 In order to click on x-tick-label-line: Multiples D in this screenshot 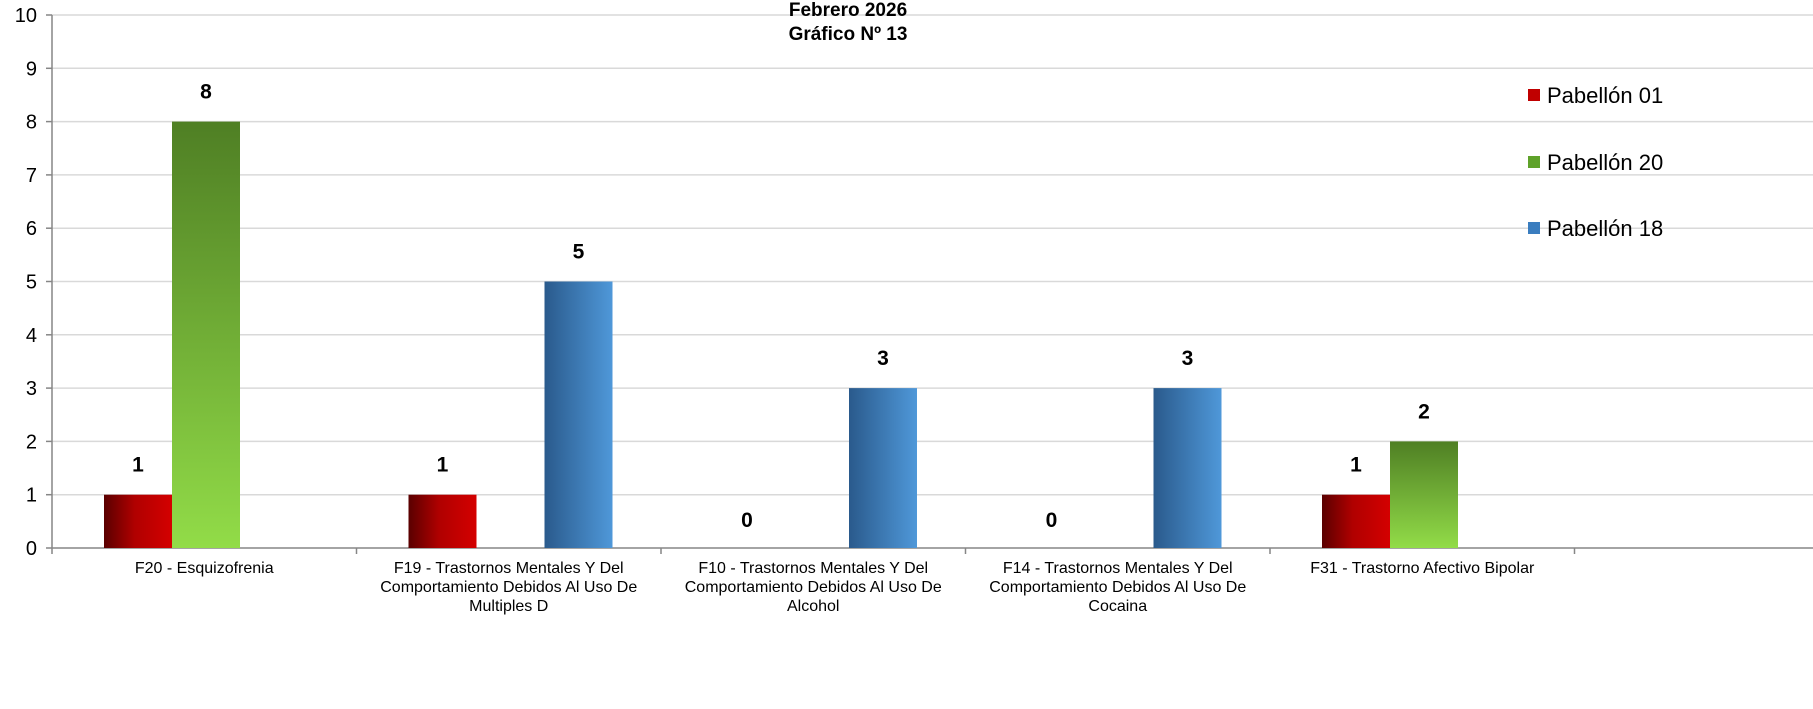, I will do `click(508, 606)`.